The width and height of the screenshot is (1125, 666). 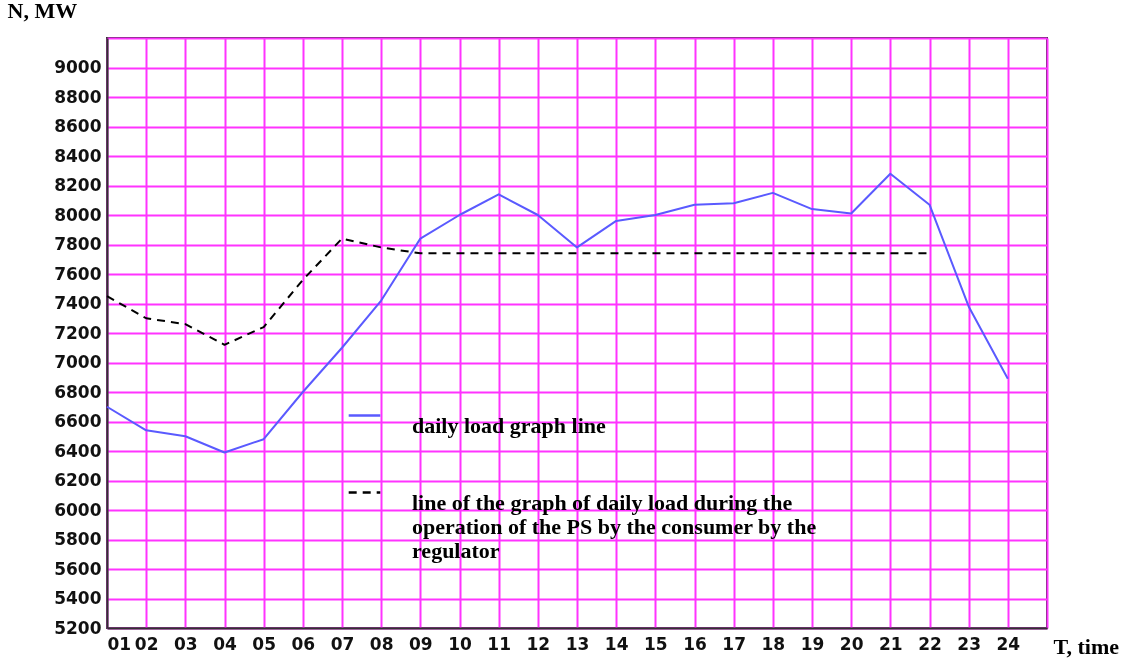 I want to click on y-tick-label: 8800, so click(x=78, y=96).